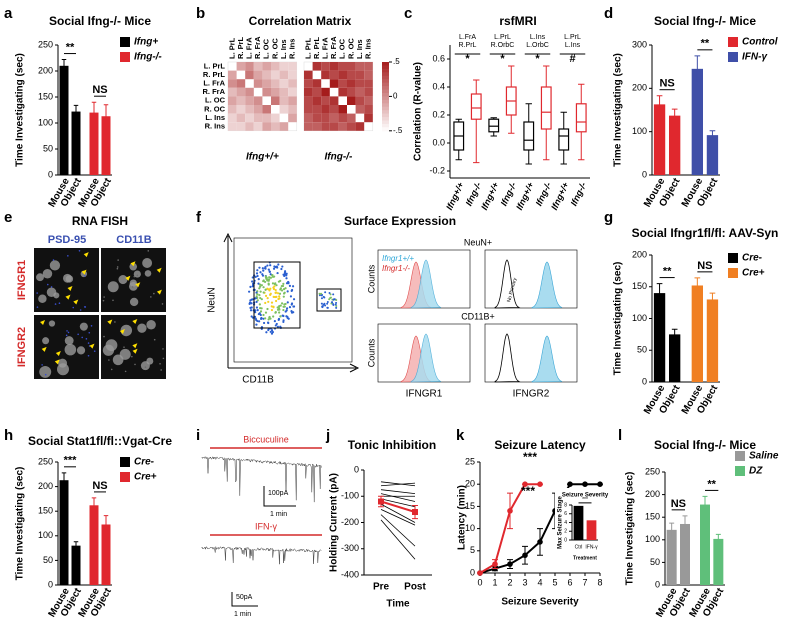 The width and height of the screenshot is (800, 628). Describe the element at coordinates (652, 517) in the screenshot. I see `y-tick-label: 150` at that location.